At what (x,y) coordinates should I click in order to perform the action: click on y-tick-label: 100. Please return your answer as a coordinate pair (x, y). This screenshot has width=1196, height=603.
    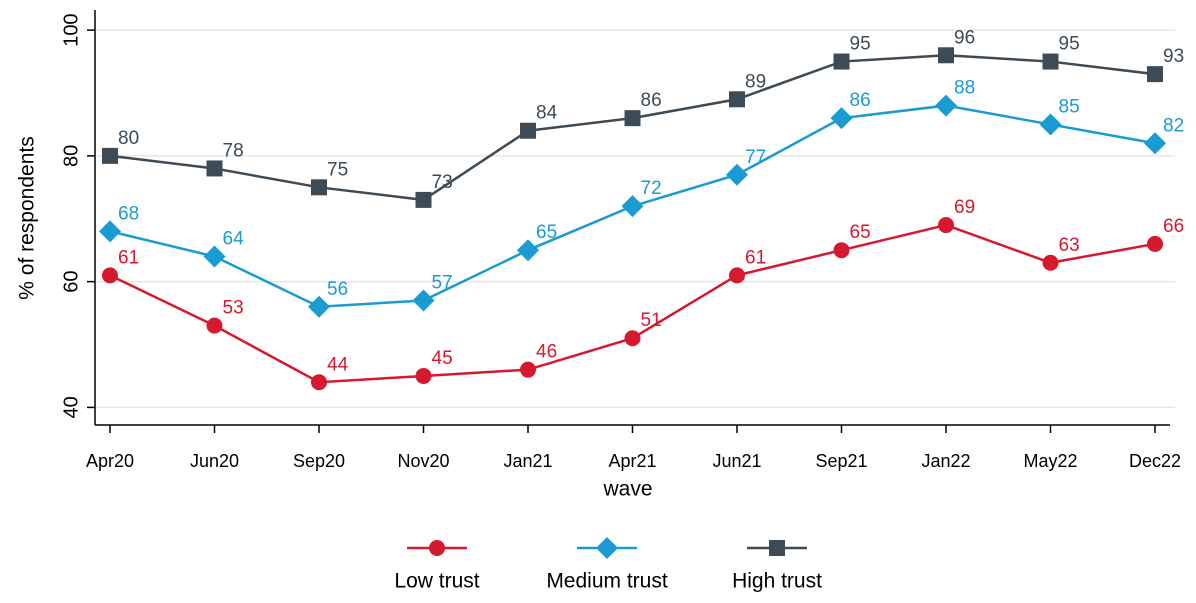
    Looking at the image, I should click on (71, 29).